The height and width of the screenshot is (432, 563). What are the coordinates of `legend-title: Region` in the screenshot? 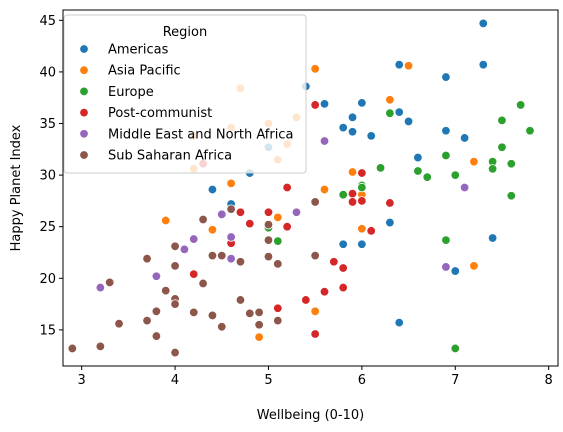 It's located at (185, 32).